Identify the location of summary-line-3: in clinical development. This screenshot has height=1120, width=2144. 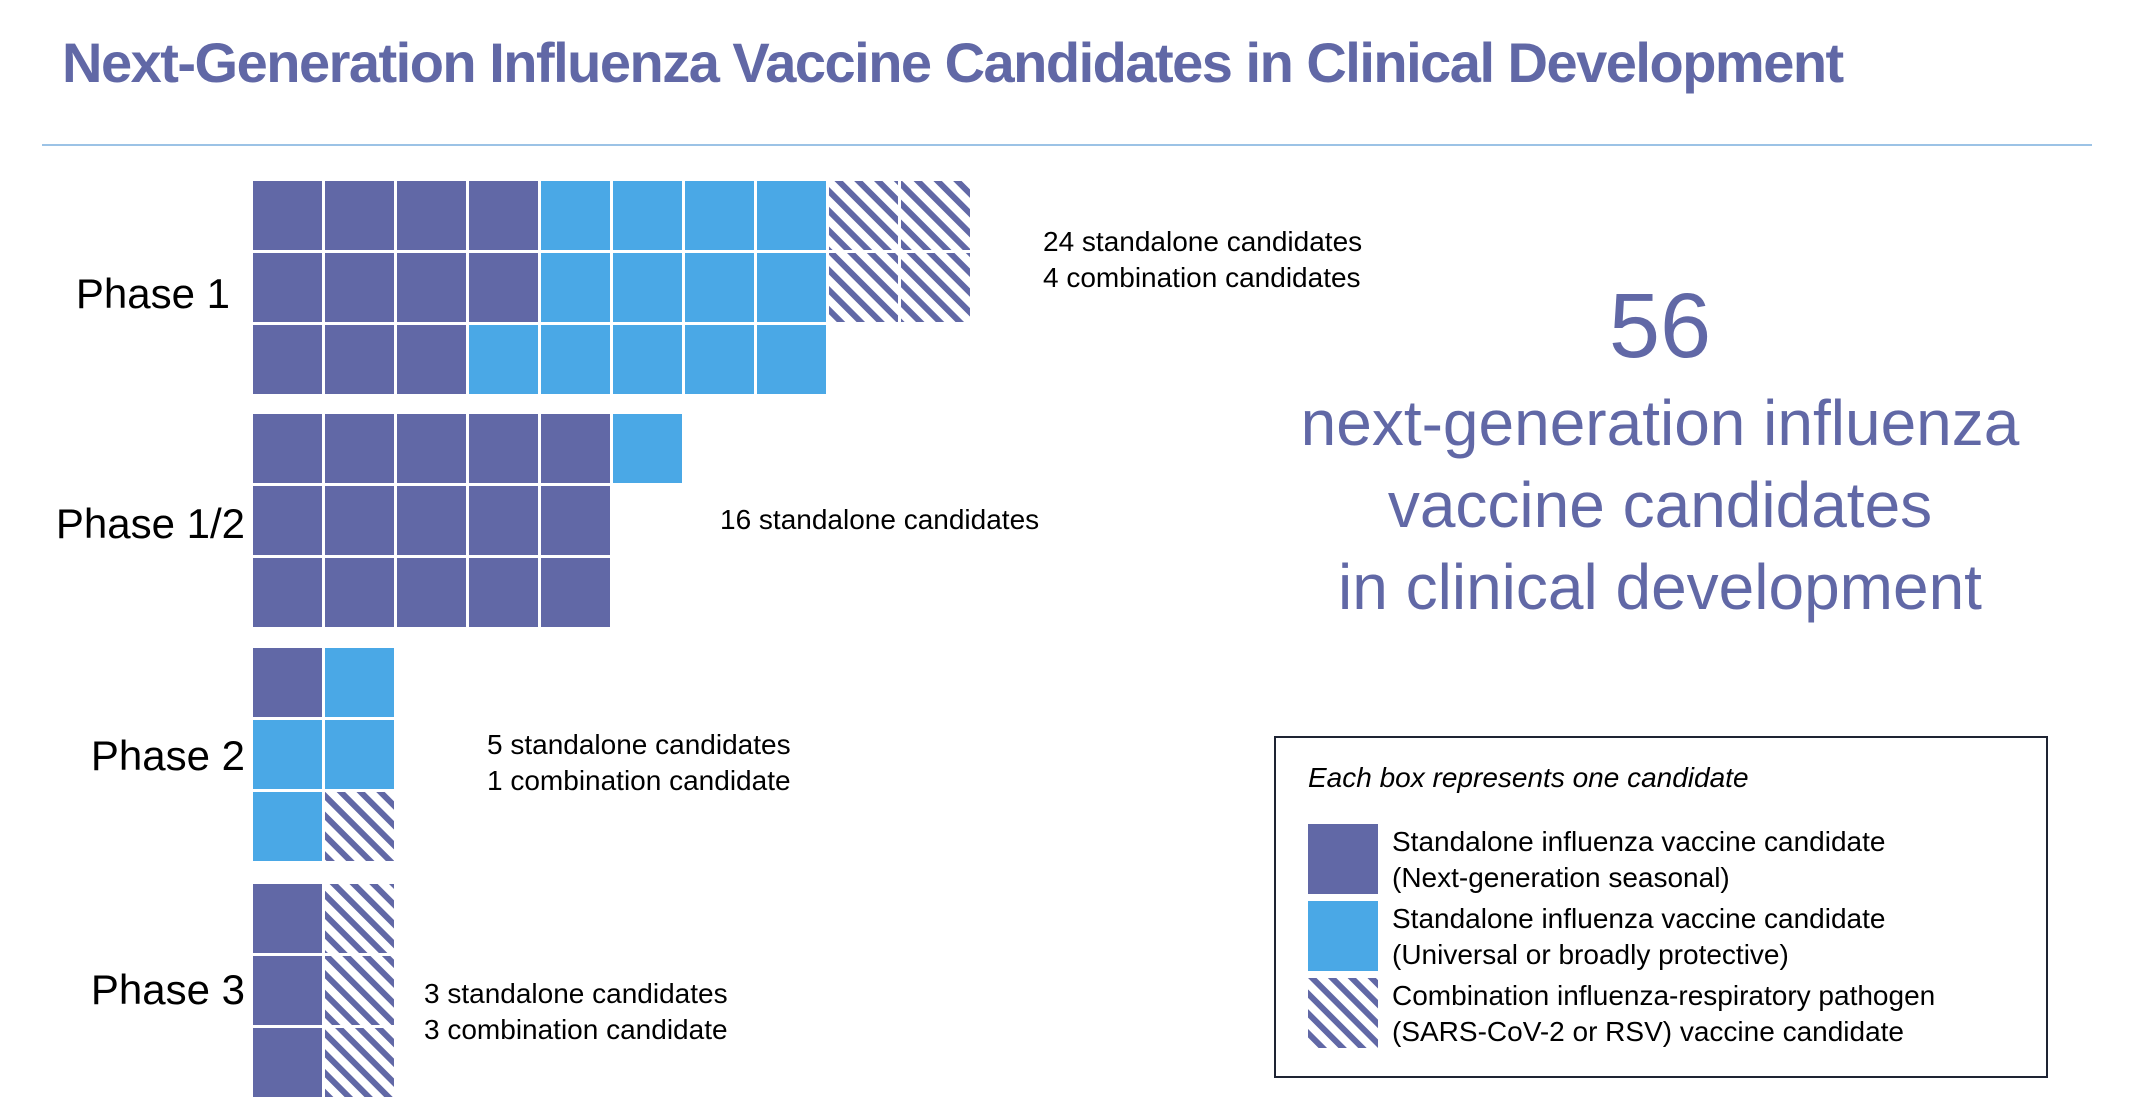
(1660, 587).